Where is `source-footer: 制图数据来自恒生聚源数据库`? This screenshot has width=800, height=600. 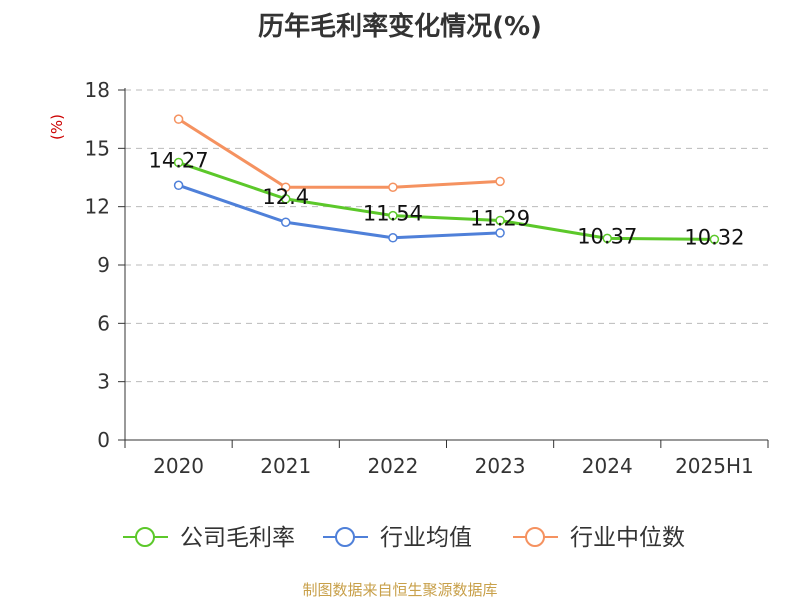
source-footer: 制图数据来自恒生聚源数据库 is located at coordinates (400, 590).